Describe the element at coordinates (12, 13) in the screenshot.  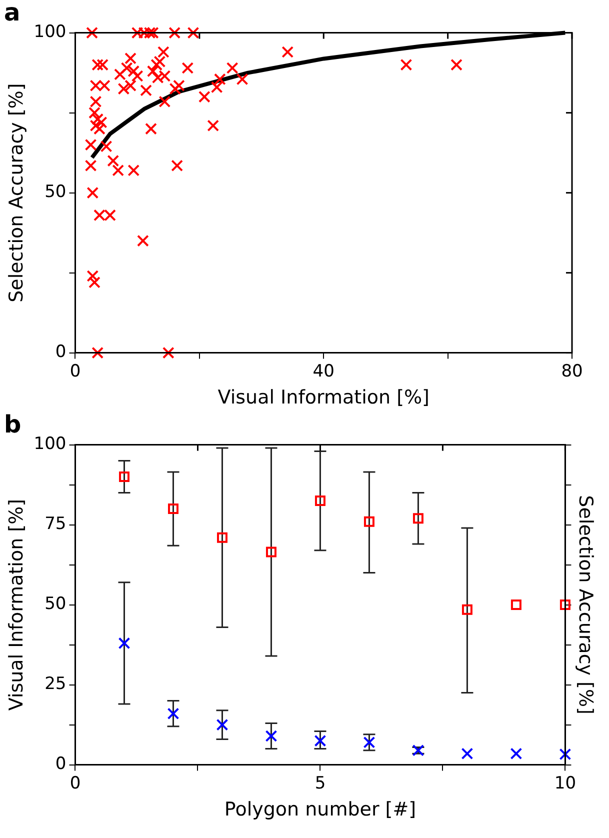
I see `chart-title: a` at that location.